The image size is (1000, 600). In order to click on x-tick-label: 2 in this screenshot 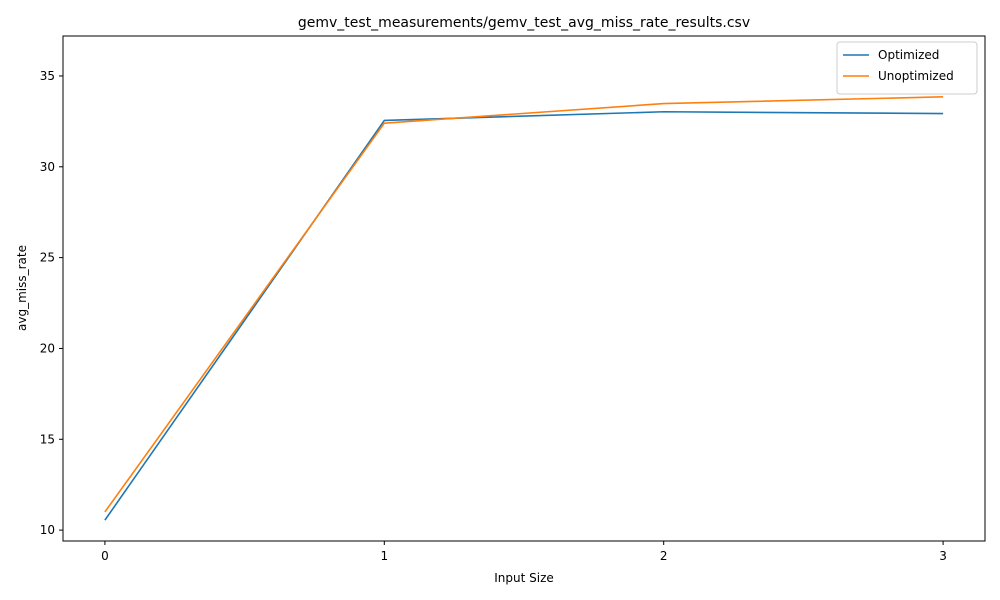, I will do `click(664, 556)`.